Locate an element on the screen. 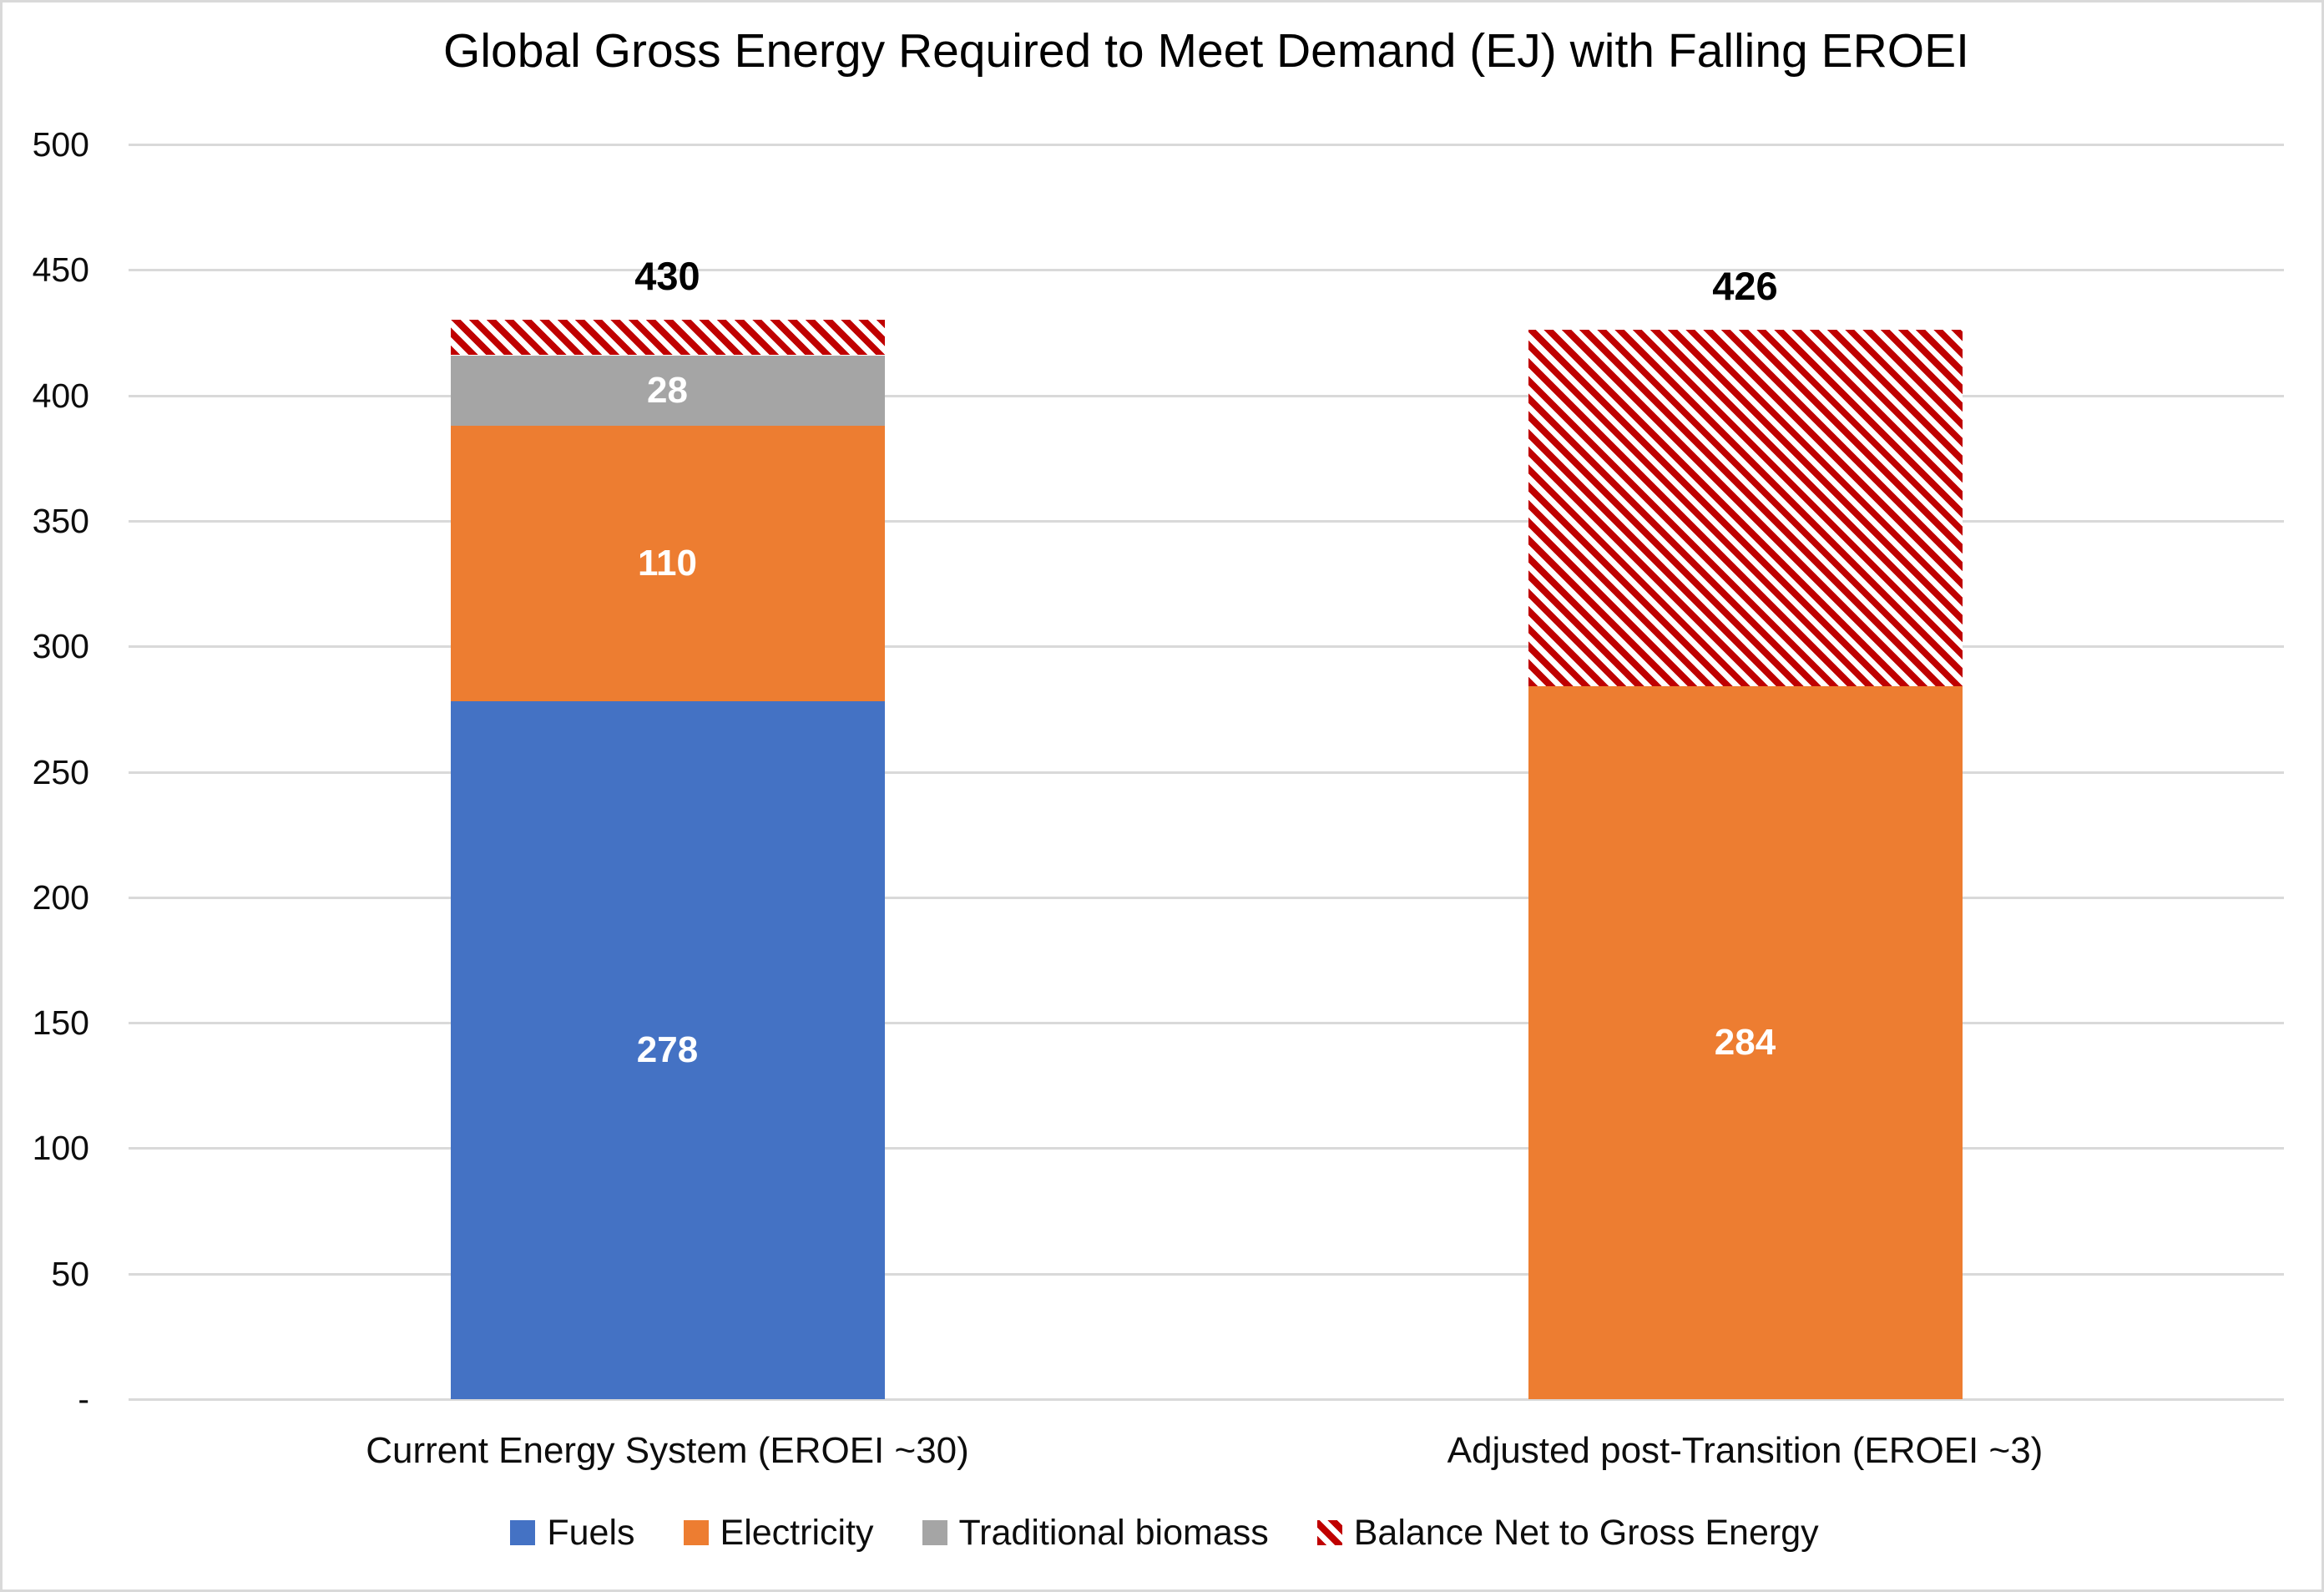  data-label: 284 is located at coordinates (1745, 1043).